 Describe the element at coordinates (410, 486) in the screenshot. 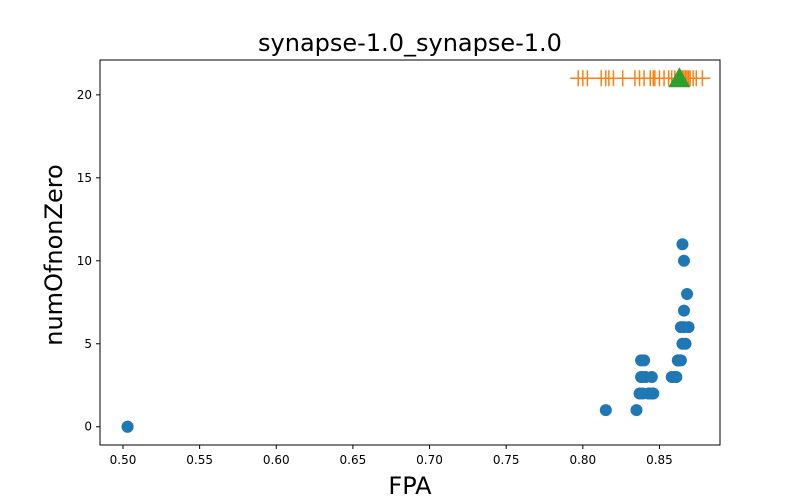

I see `x-axis-title: FPA` at that location.